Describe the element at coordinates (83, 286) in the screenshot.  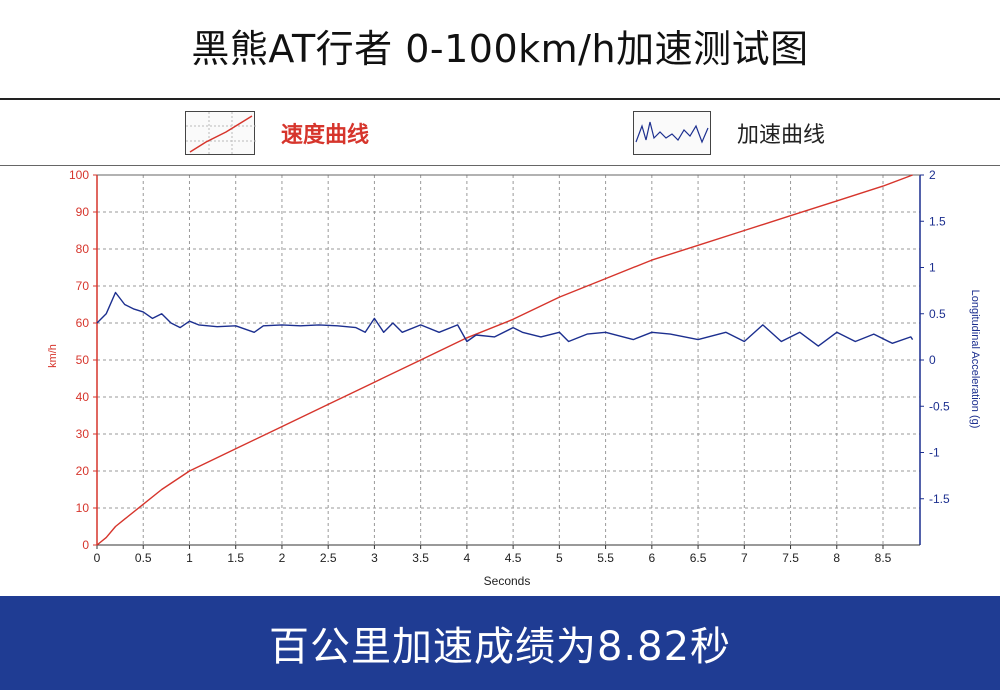
I see `y-left-tick-label: 70` at that location.